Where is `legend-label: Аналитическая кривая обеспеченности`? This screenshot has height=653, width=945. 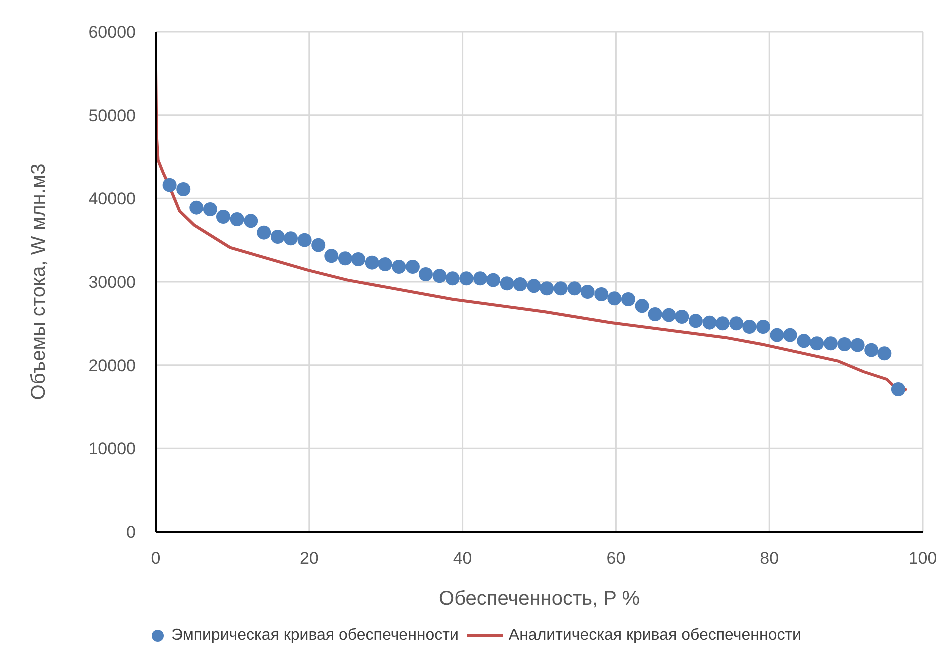 legend-label: Аналитическая кривая обеспеченности is located at coordinates (655, 636).